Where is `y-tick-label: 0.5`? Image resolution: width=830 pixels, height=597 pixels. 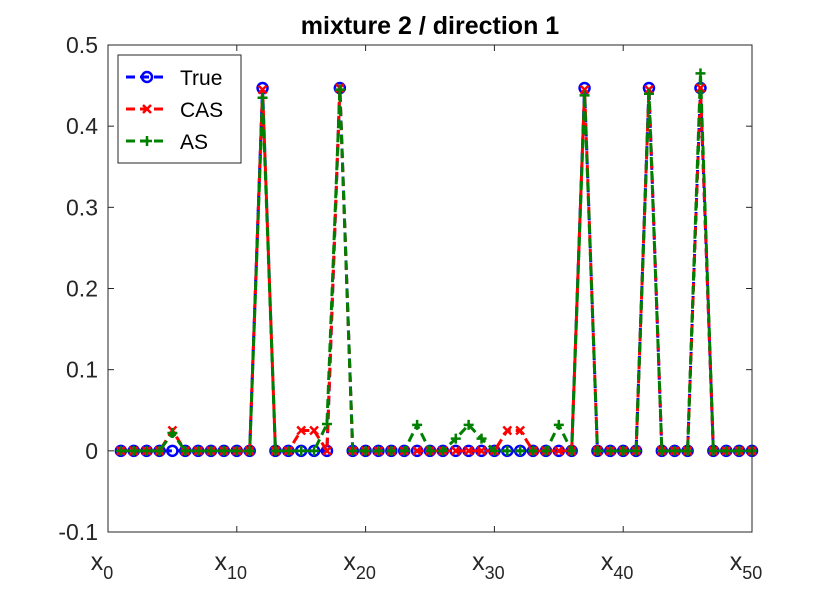
y-tick-label: 0.5 is located at coordinates (82, 45).